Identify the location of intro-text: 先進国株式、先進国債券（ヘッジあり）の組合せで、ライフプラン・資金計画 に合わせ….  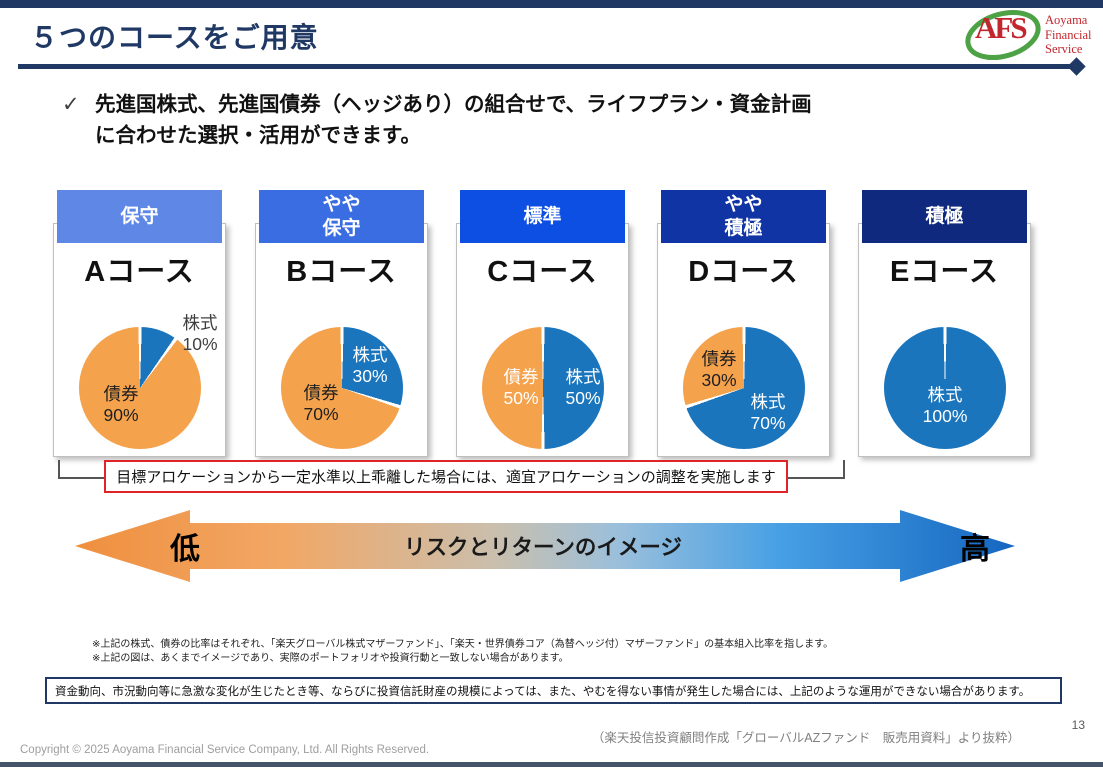
(453, 120).